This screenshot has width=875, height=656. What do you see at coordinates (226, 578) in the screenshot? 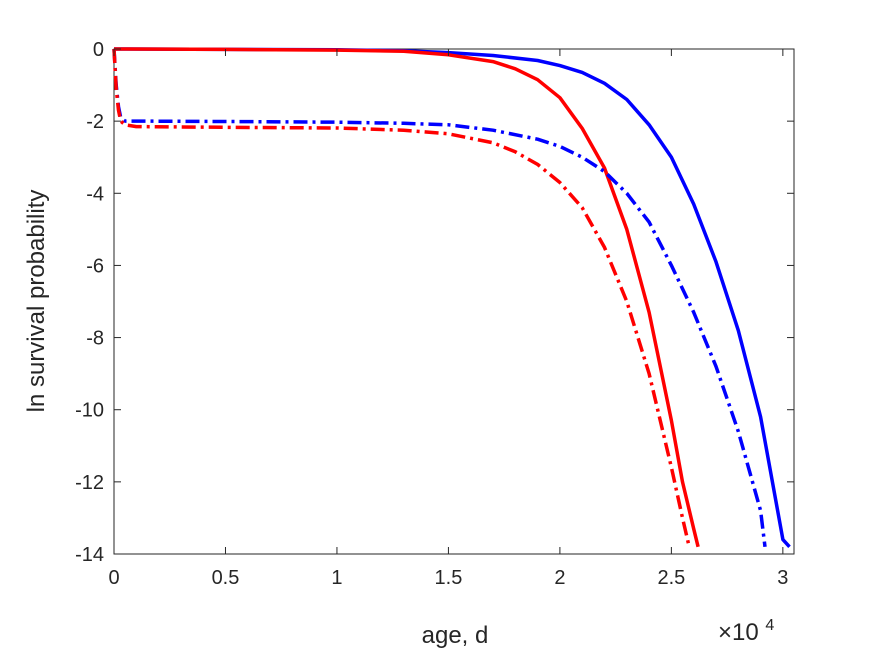
I see `x-tick-label: 0.5` at bounding box center [226, 578].